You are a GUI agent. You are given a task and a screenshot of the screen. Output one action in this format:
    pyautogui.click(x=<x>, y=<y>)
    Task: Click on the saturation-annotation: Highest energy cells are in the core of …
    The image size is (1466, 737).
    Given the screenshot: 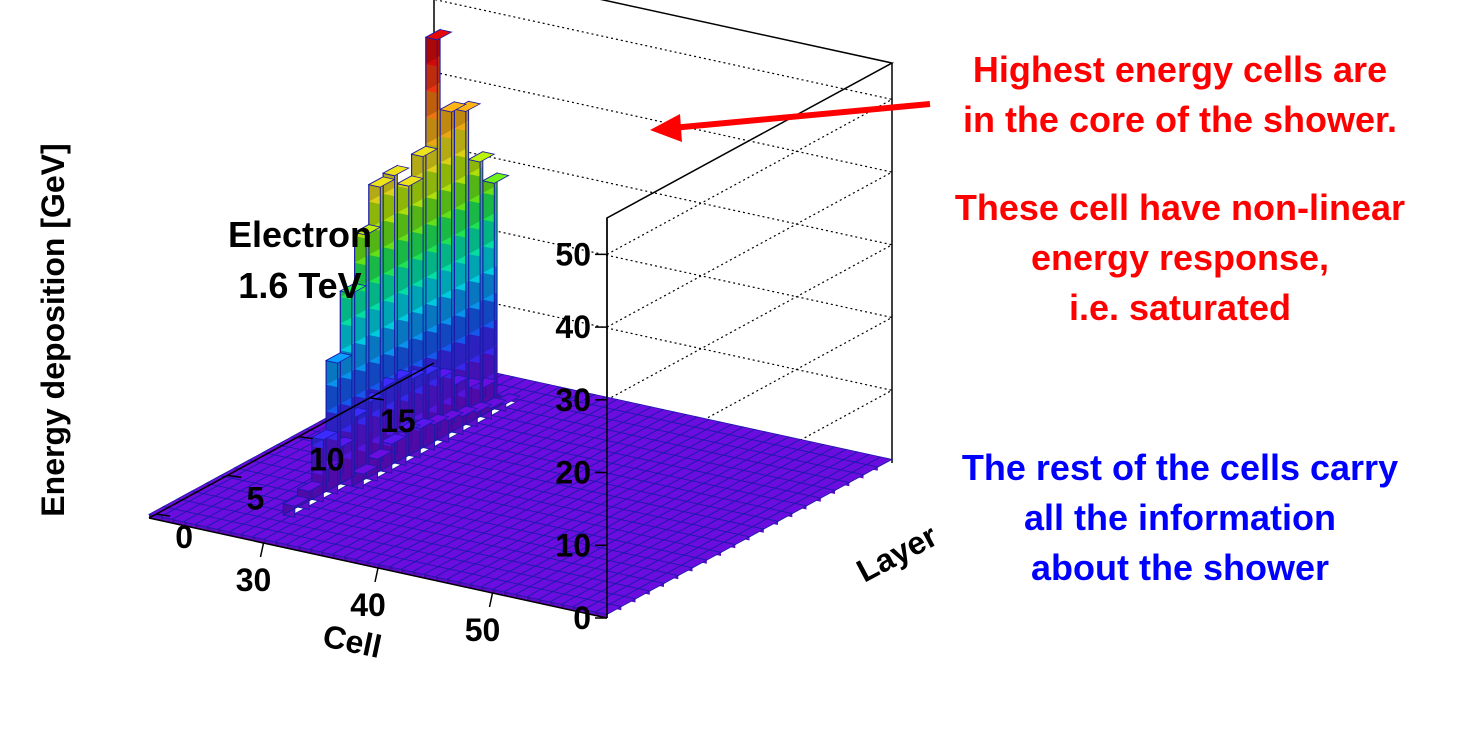 What is the action you would take?
    pyautogui.click(x=1180, y=189)
    